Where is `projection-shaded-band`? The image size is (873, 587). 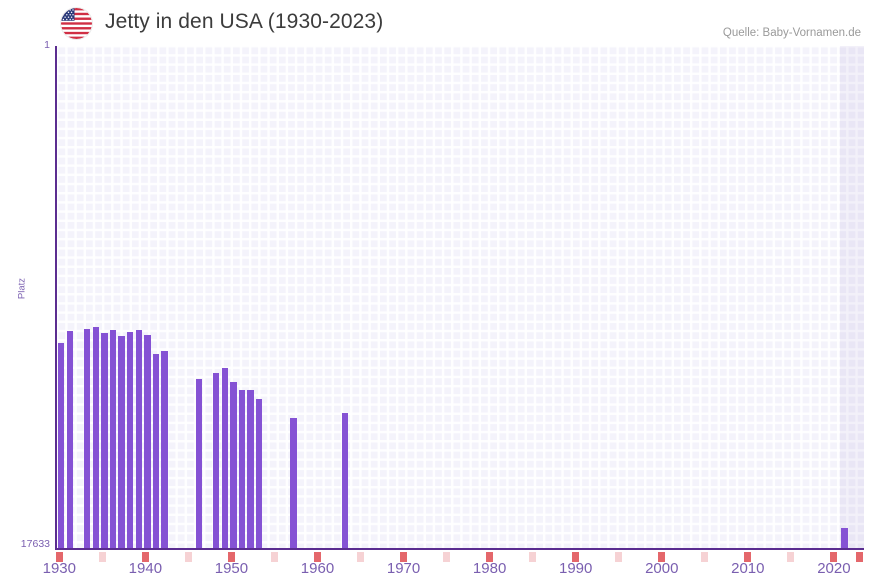
projection-shaded-band is located at coordinates (852, 297).